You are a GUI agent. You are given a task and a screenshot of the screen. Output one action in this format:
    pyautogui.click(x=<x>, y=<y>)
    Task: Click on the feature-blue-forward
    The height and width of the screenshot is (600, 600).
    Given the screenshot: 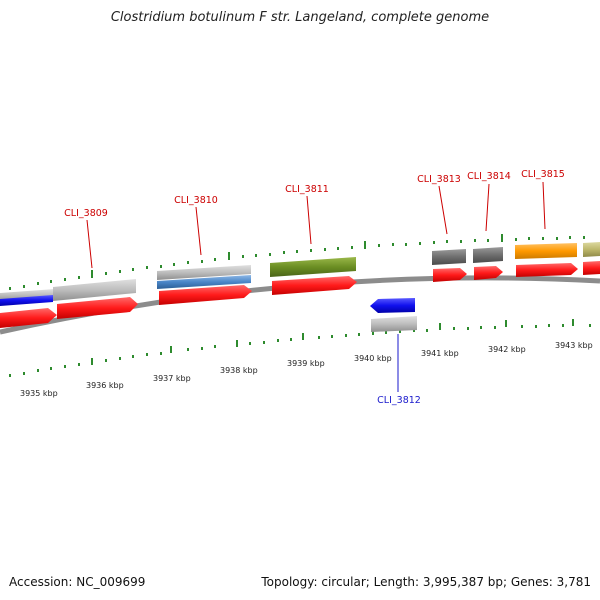 What is the action you would take?
    pyautogui.click(x=26, y=300)
    